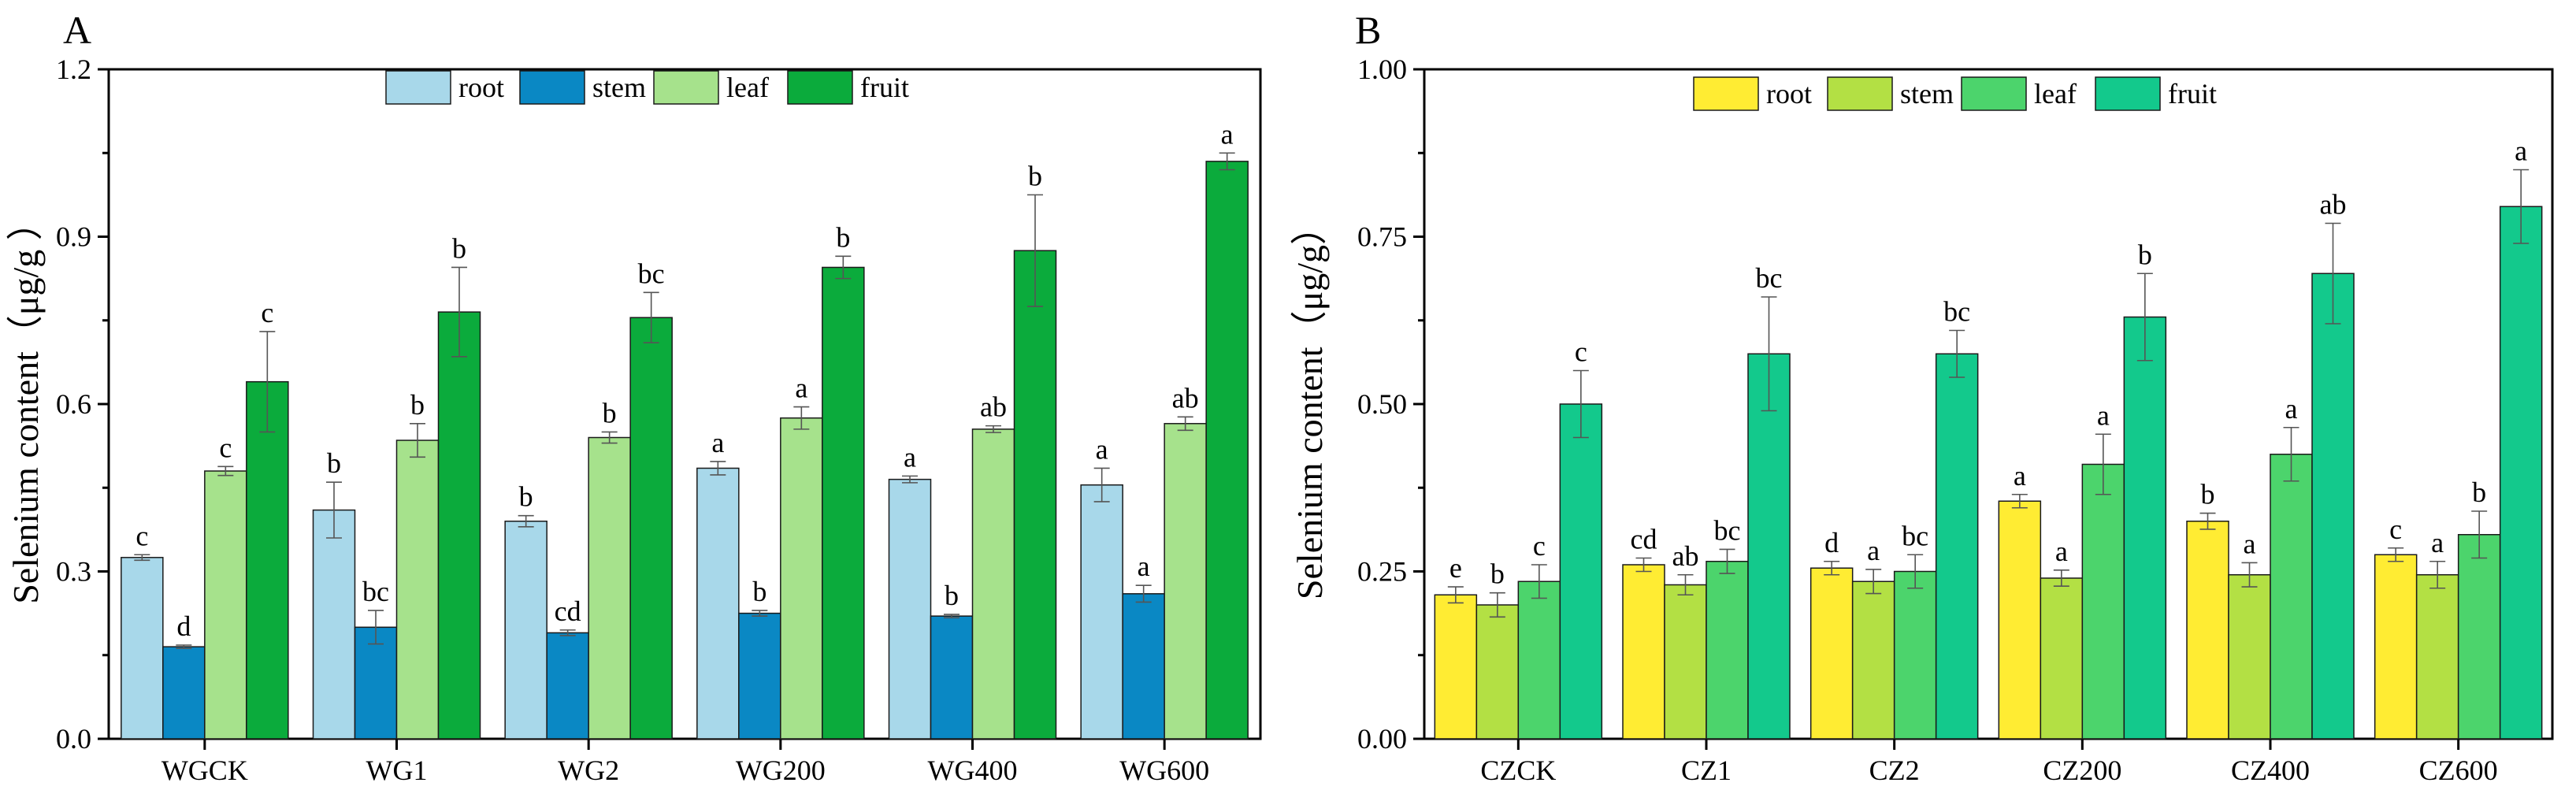 This screenshot has height=790, width=2576. I want to click on panel-a-legend-swatch-fruit, so click(820, 87).